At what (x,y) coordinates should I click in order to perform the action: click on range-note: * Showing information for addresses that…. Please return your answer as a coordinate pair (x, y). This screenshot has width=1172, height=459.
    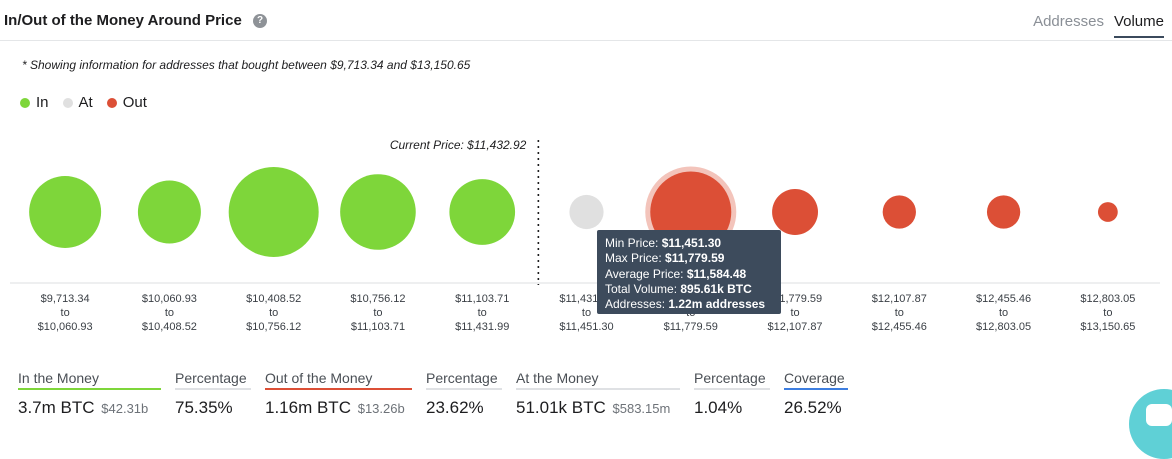
    Looking at the image, I should click on (246, 65).